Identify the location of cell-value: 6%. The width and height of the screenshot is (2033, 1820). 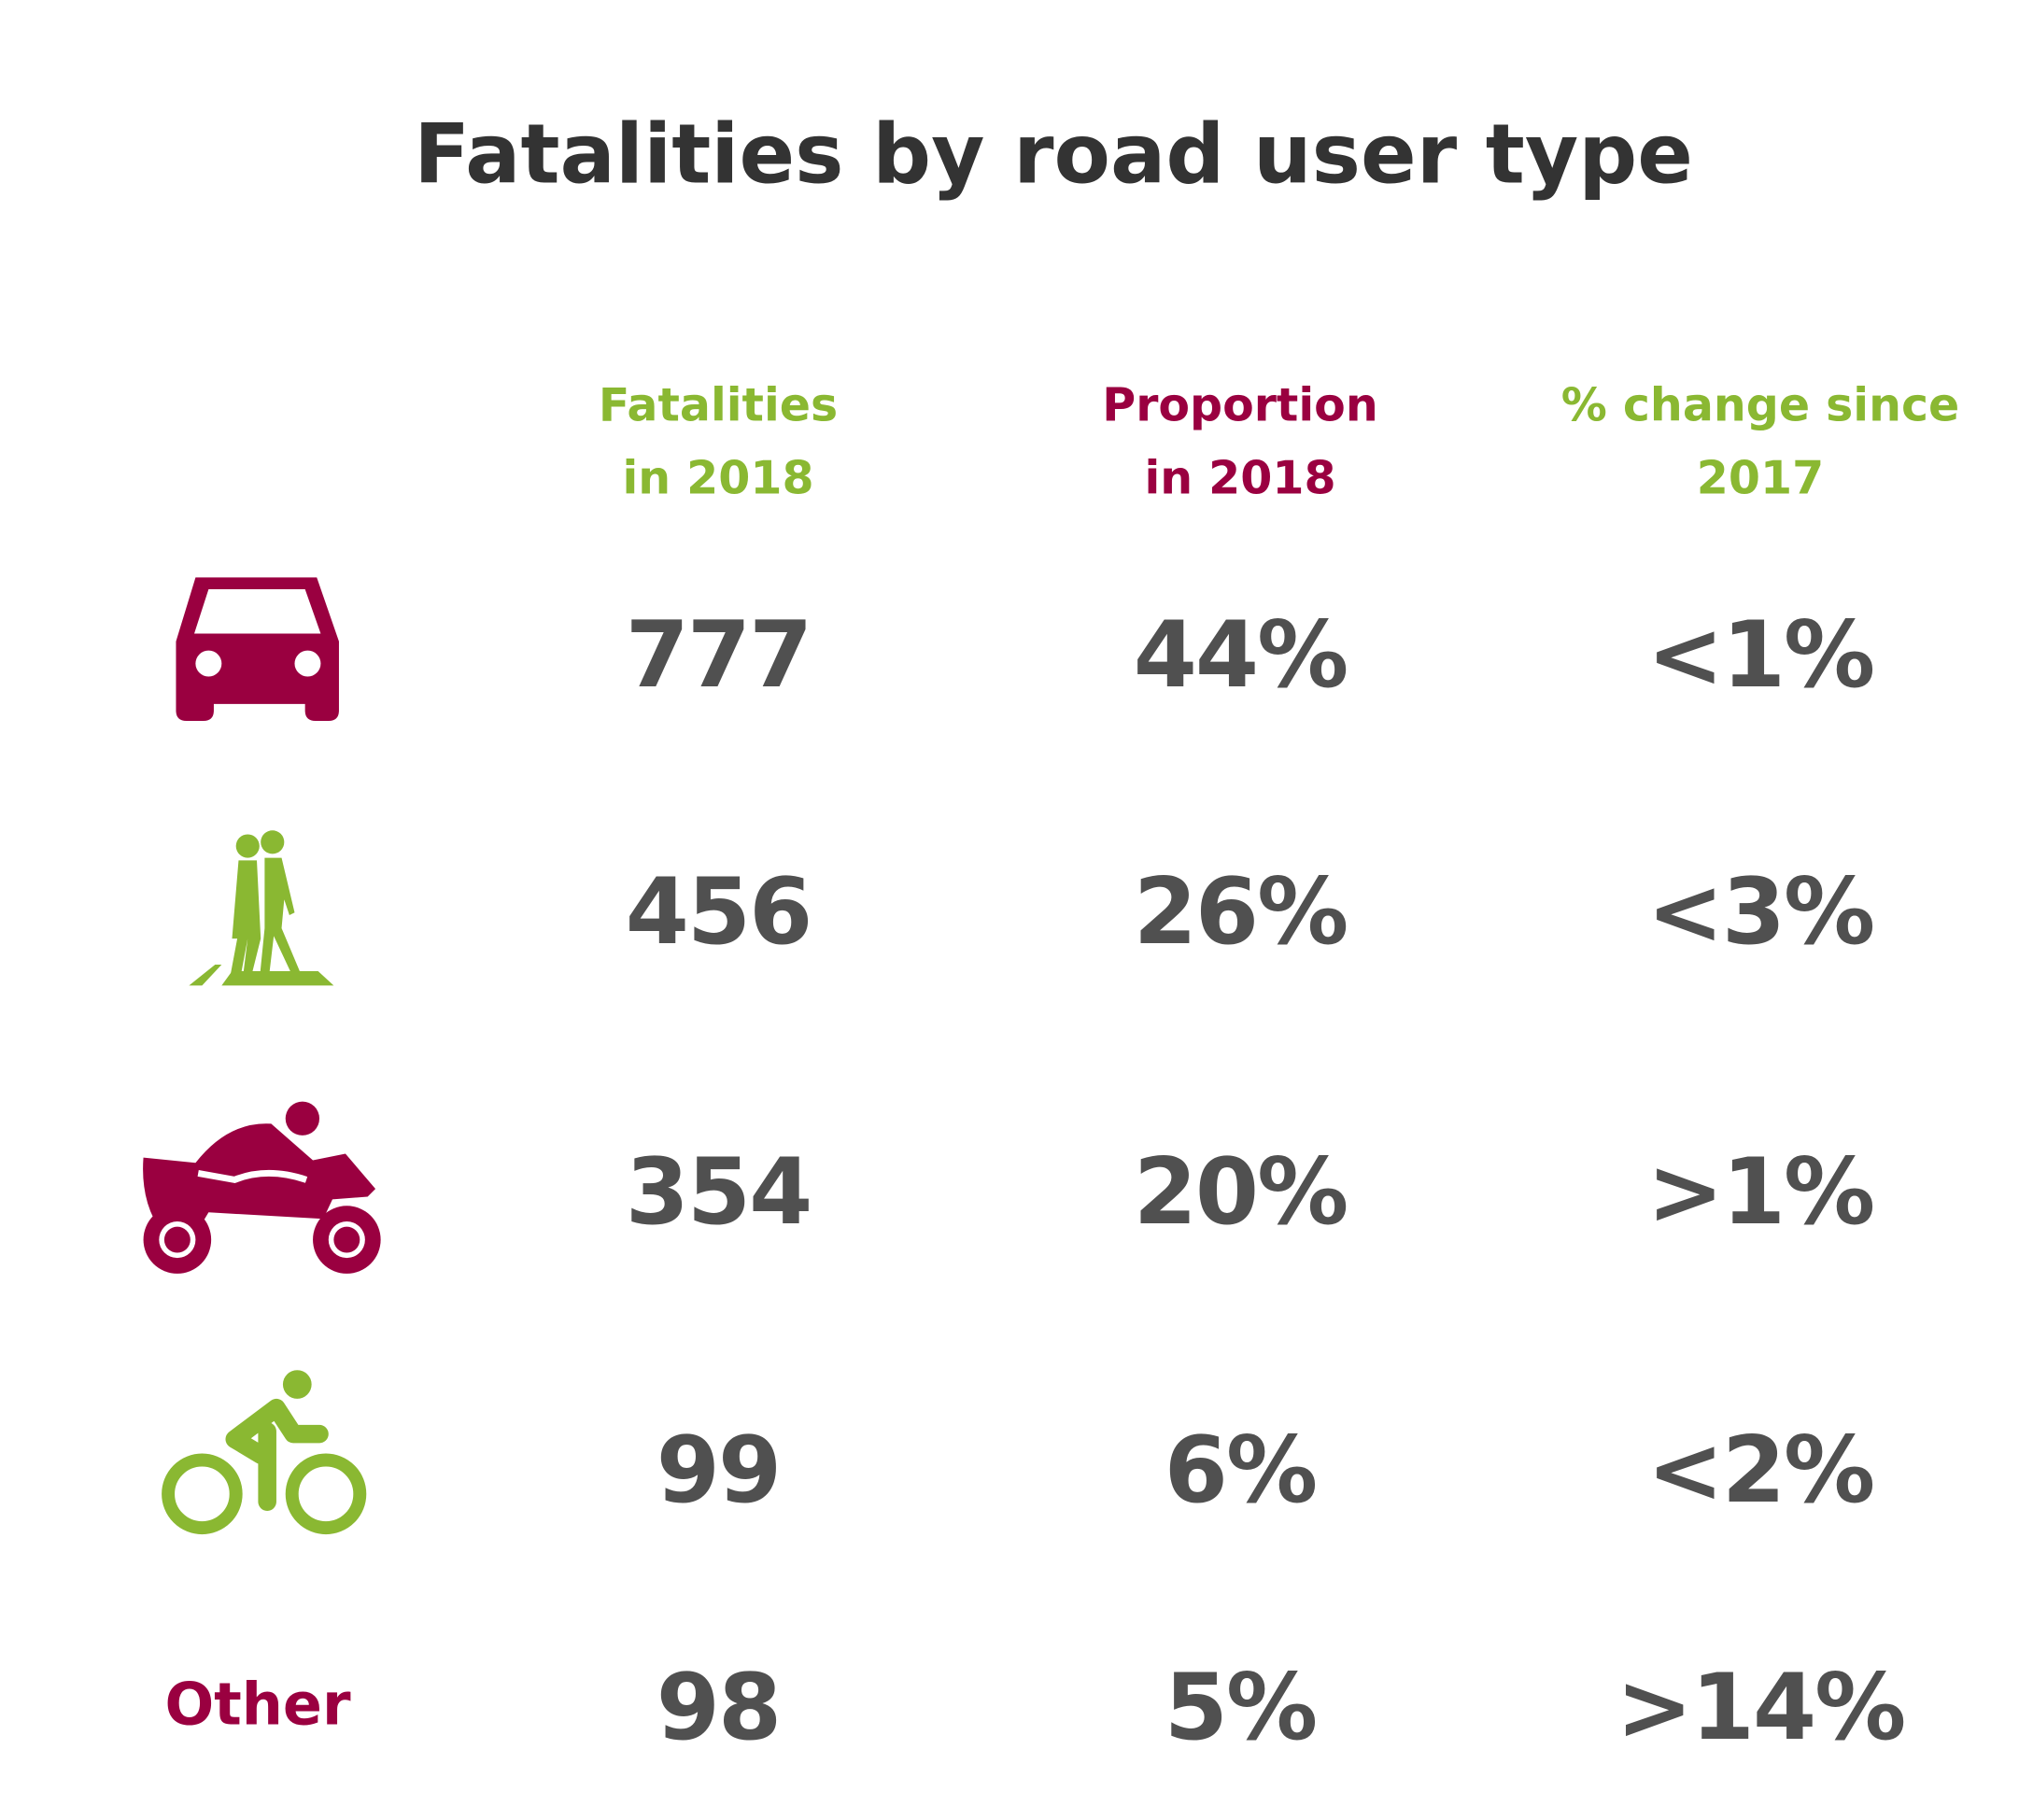
(1241, 1471).